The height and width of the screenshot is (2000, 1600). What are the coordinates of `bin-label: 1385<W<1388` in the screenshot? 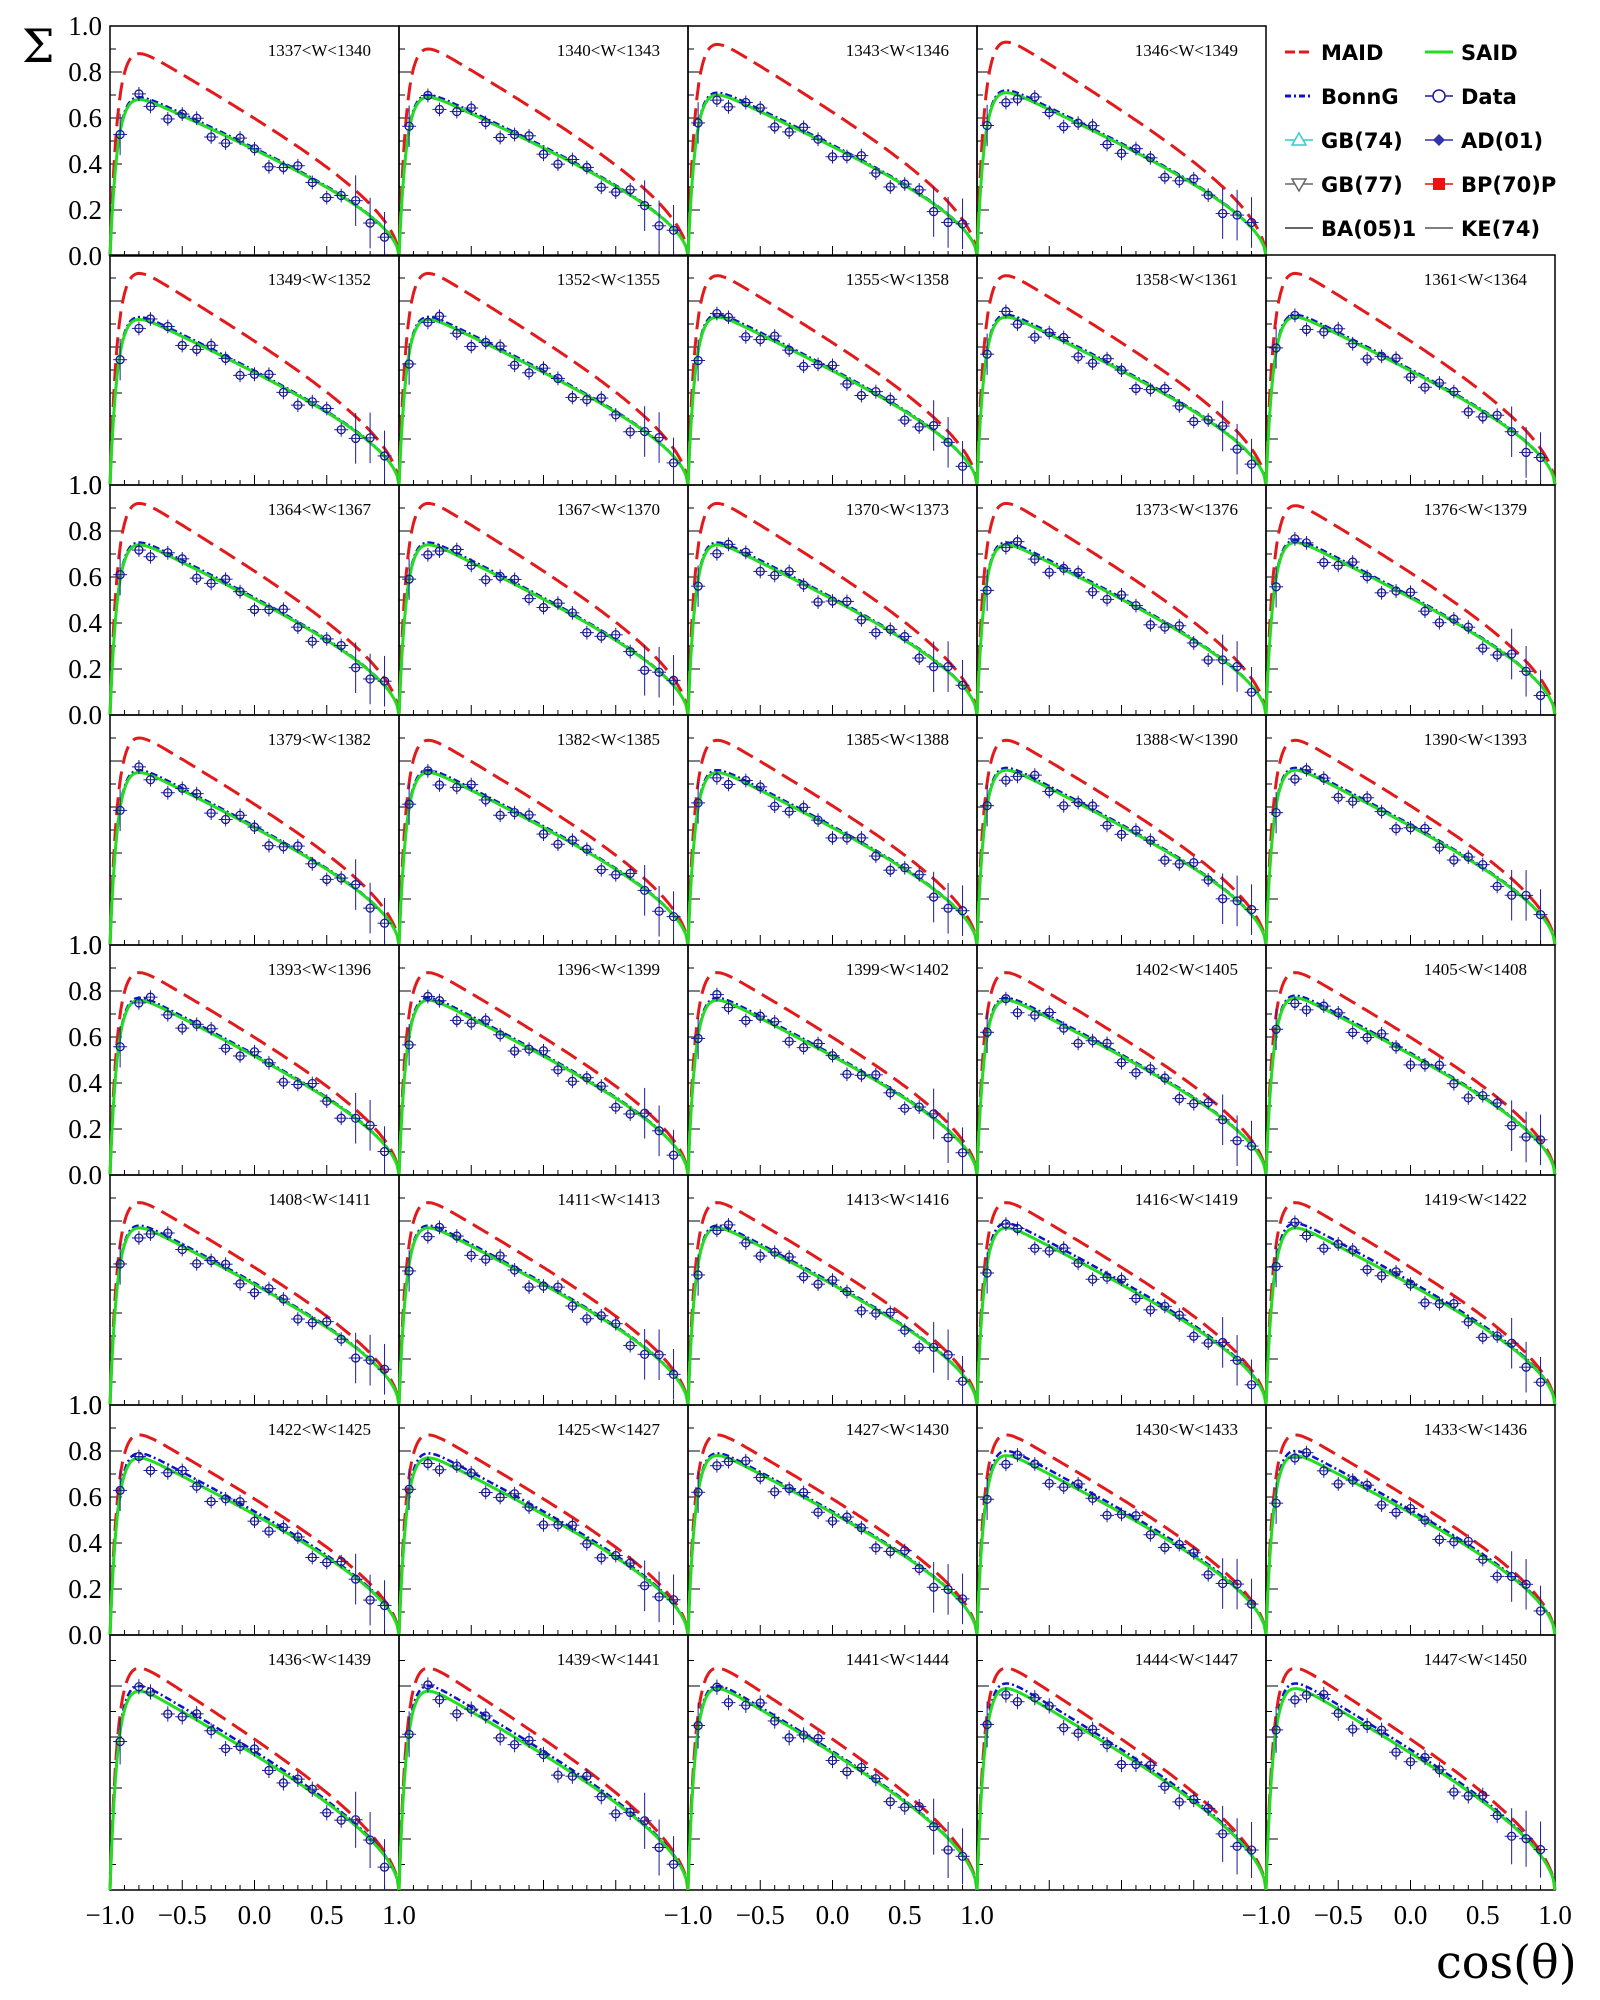 It's located at (897, 739).